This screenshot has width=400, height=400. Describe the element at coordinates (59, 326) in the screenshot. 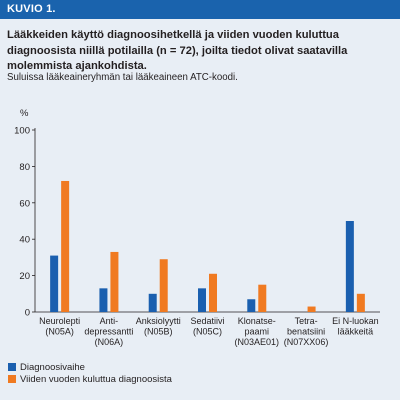

I see `x-category-label: Neurolepti (N05A)` at that location.